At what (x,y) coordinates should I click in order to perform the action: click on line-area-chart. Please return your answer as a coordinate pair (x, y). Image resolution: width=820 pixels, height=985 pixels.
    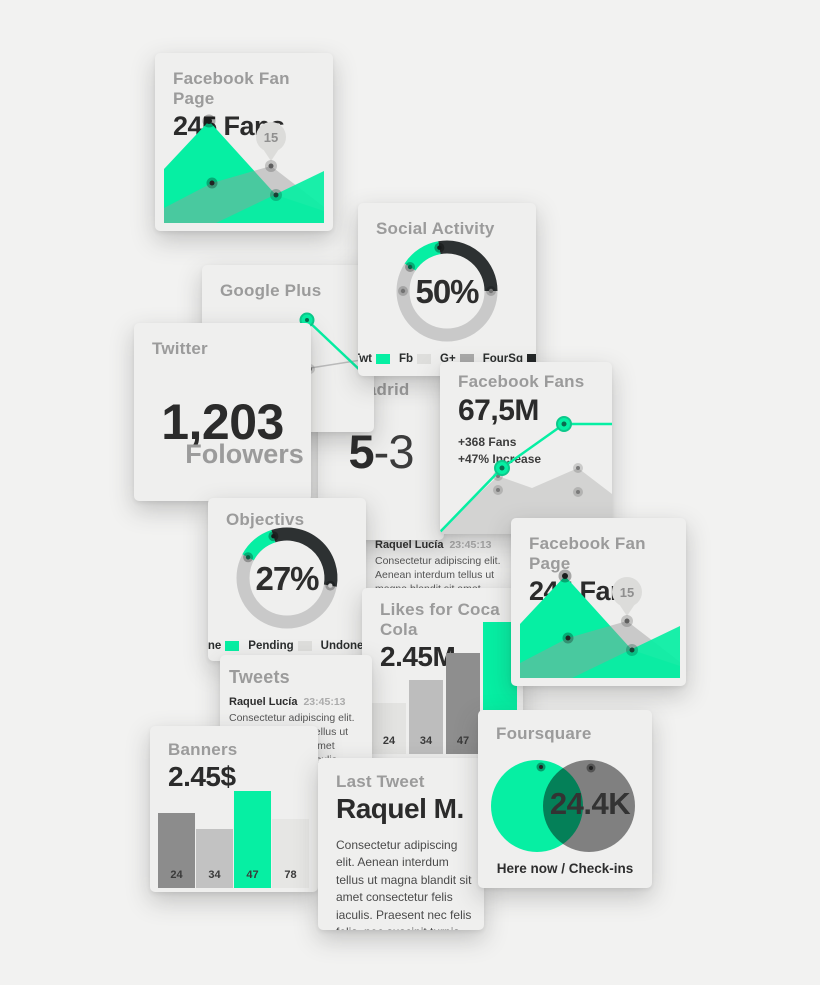
    Looking at the image, I should click on (526, 475).